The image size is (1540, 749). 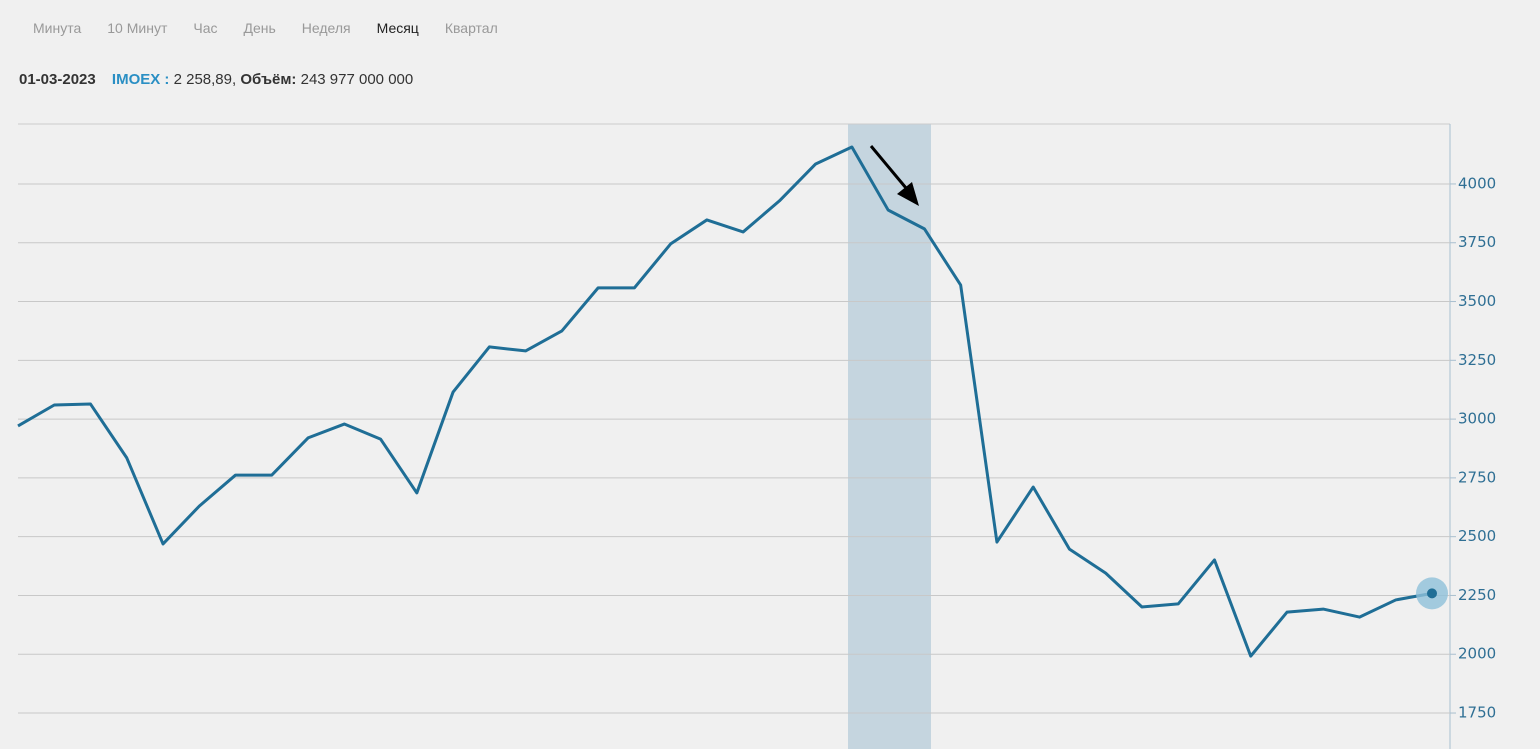 I want to click on tab: Минута, so click(x=57, y=28).